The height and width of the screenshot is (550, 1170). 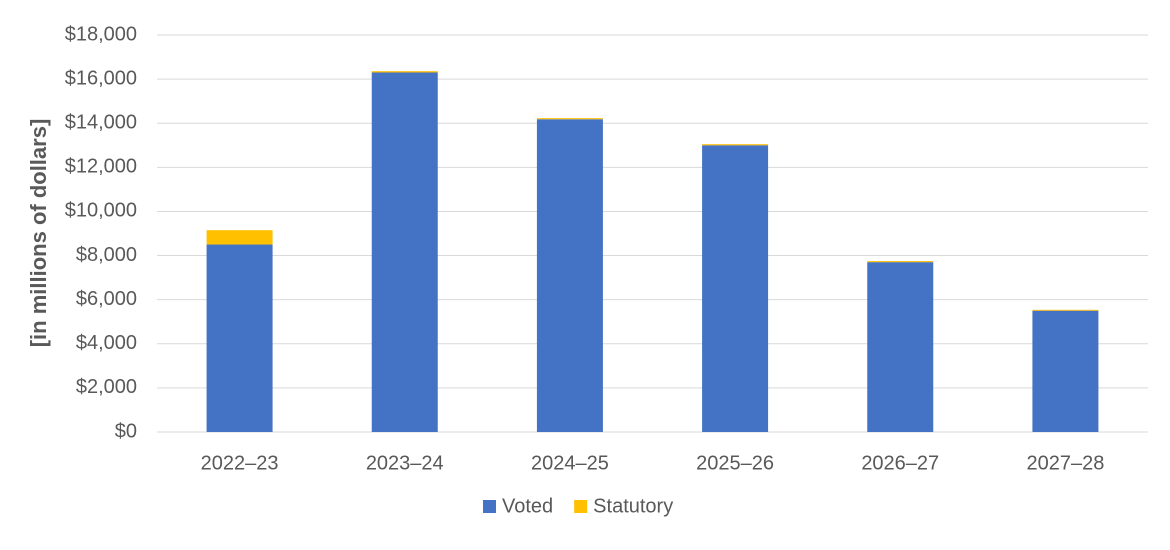 I want to click on x-tick-label: 2024–25, so click(x=570, y=463).